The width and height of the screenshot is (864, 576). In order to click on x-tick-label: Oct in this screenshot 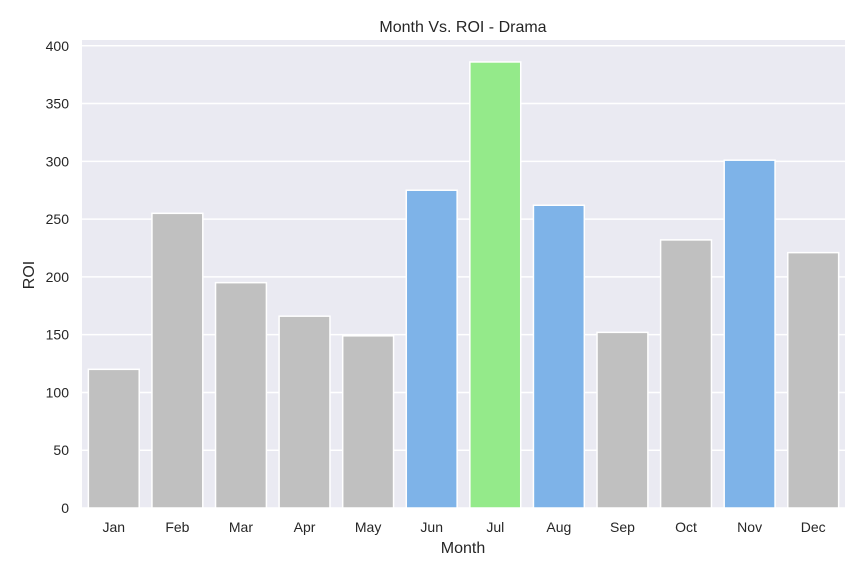, I will do `click(686, 527)`.